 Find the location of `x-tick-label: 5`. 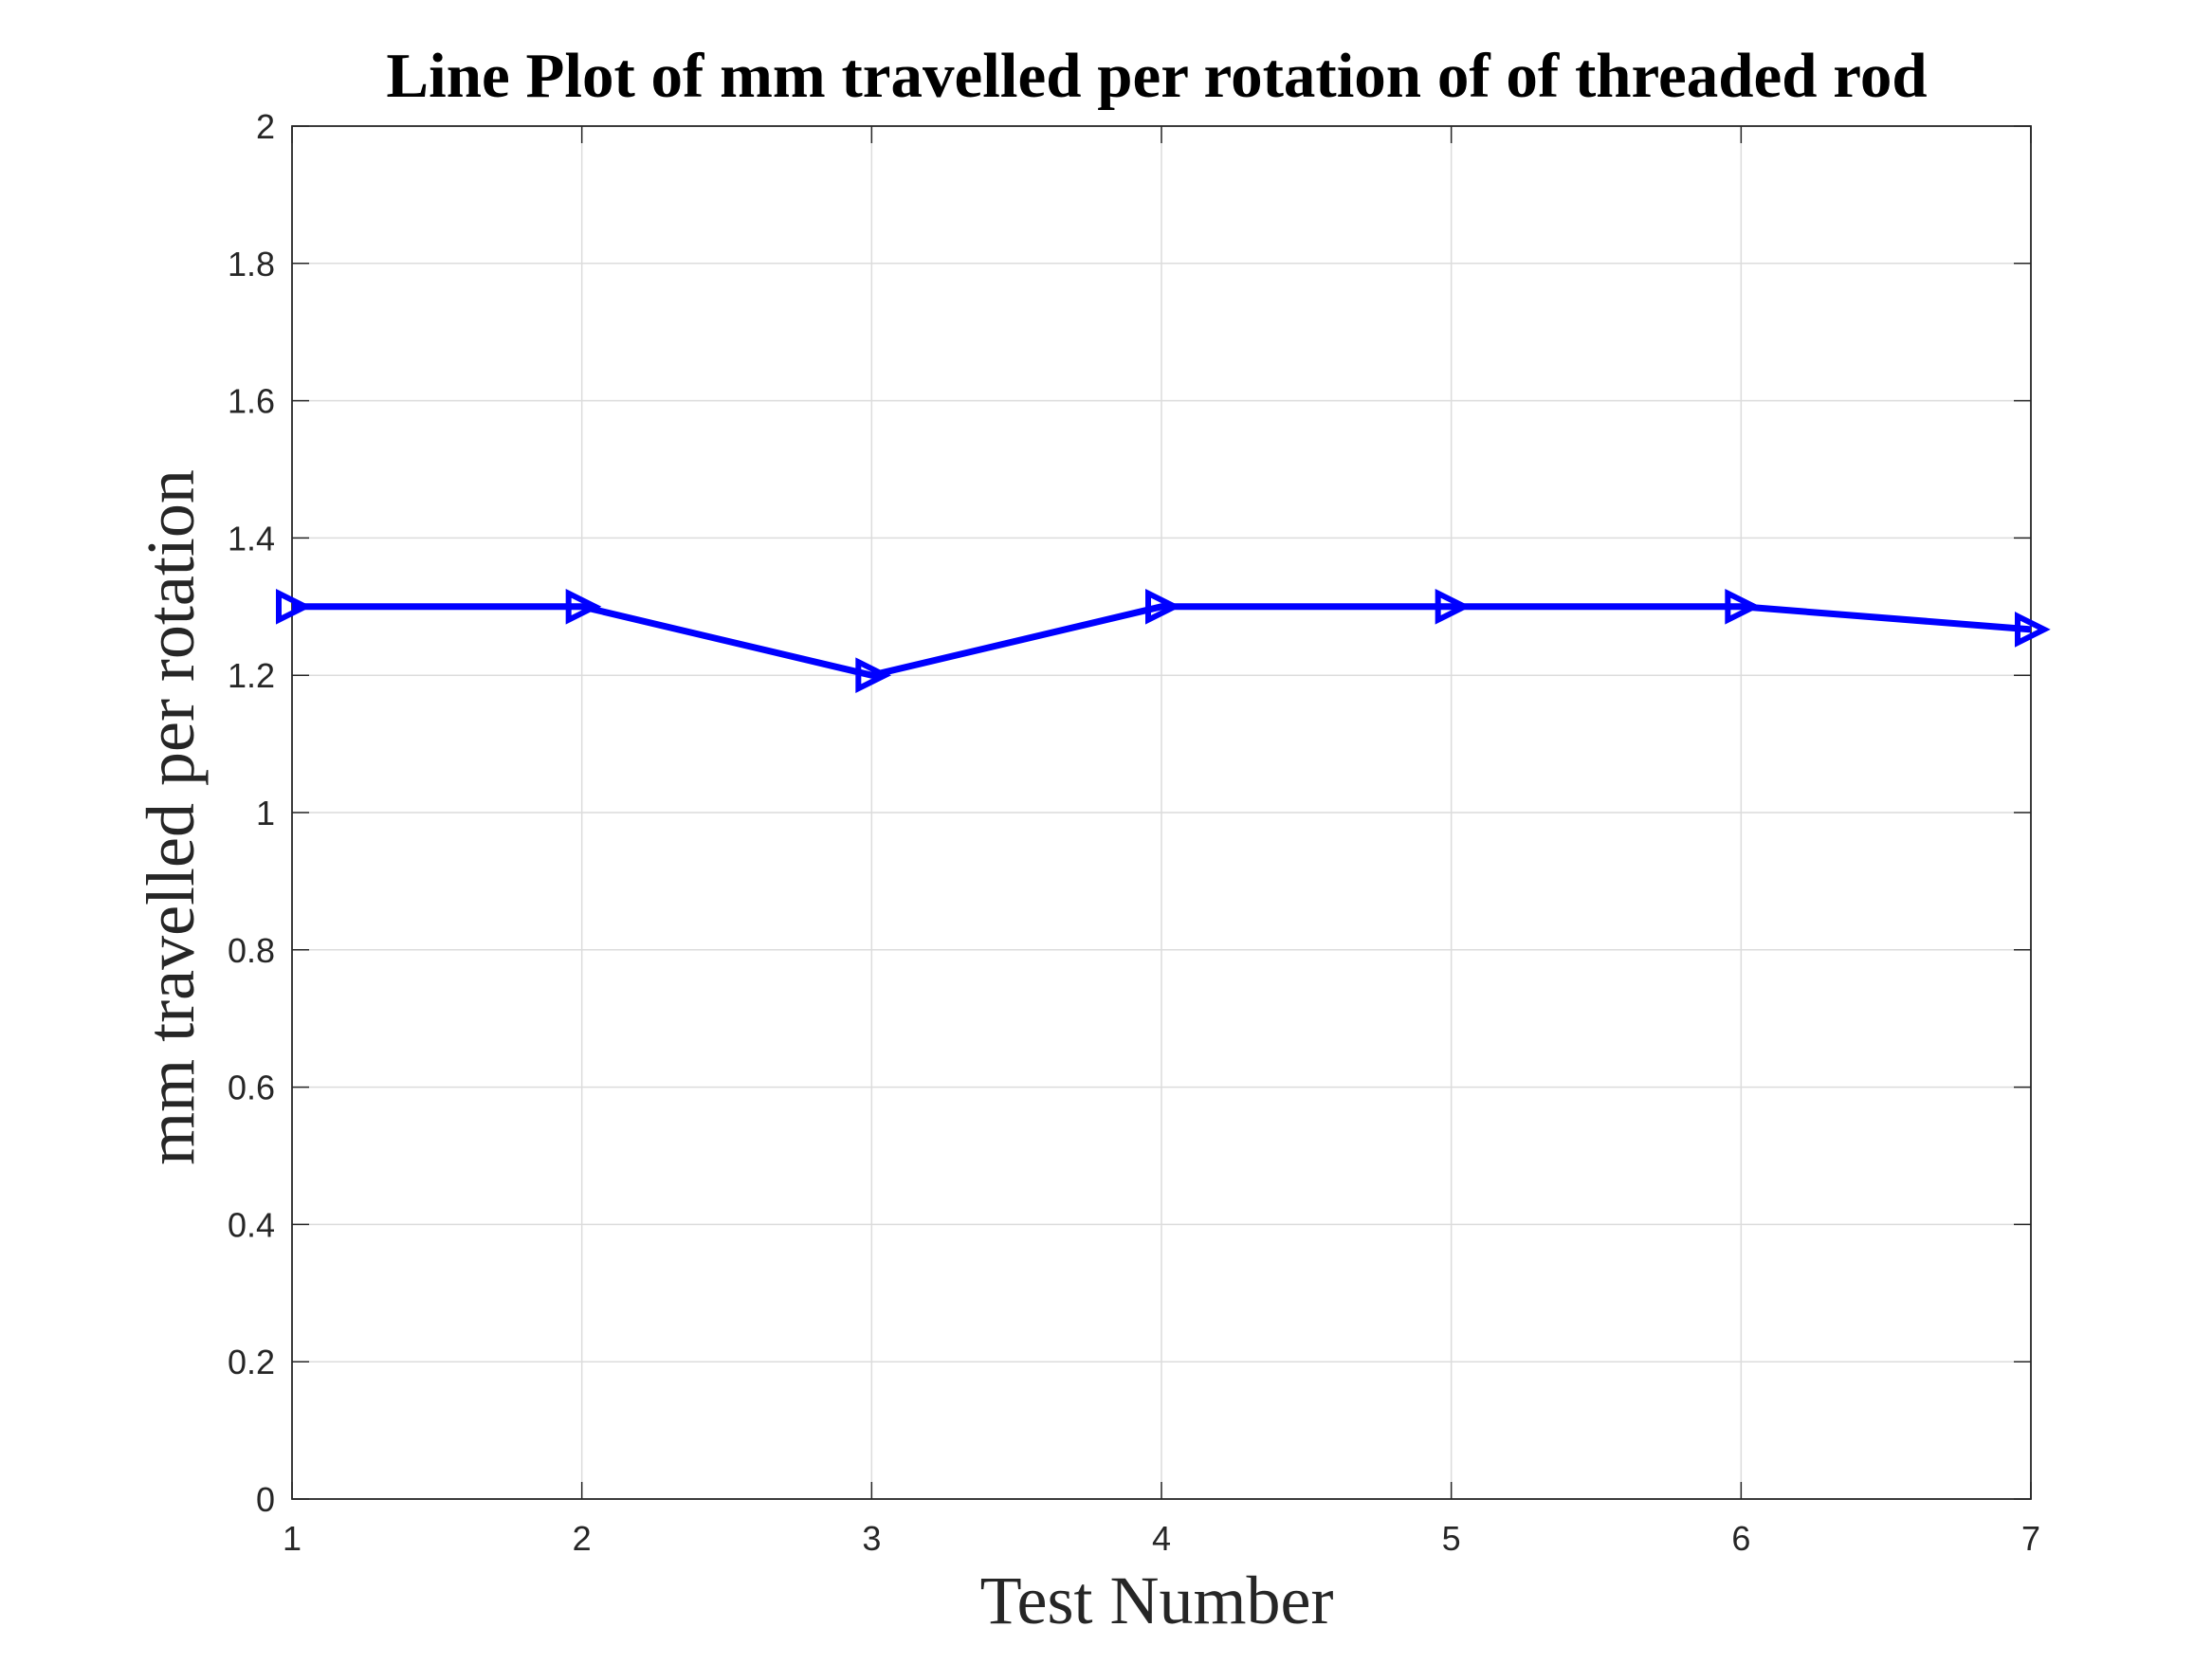

x-tick-label: 5 is located at coordinates (1451, 1538).